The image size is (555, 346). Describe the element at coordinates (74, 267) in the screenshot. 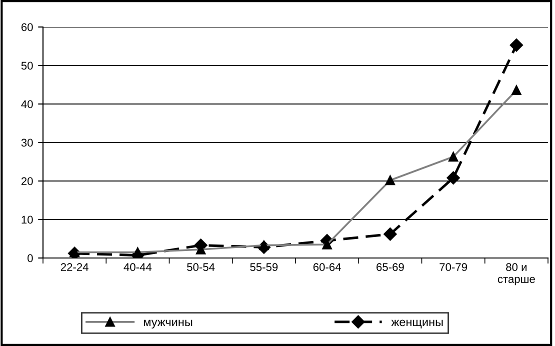

I see `x-tick-label: 22-24` at that location.